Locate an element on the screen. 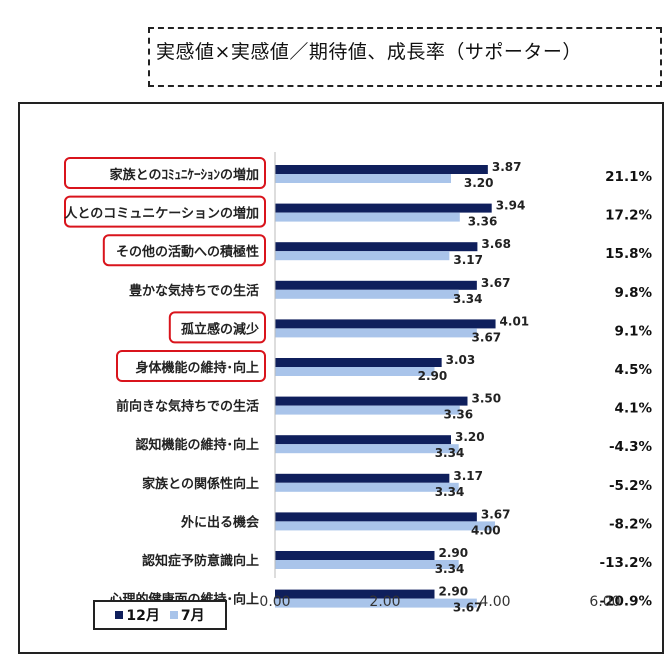 This screenshot has width=672, height=658. category-label: 豊かな気持ちでの生活 is located at coordinates (194, 291).